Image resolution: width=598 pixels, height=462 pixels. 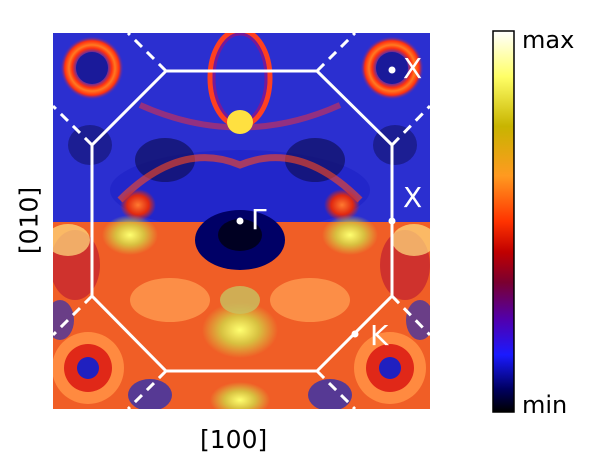 I want to click on k-point-marker, so click(x=355, y=334).